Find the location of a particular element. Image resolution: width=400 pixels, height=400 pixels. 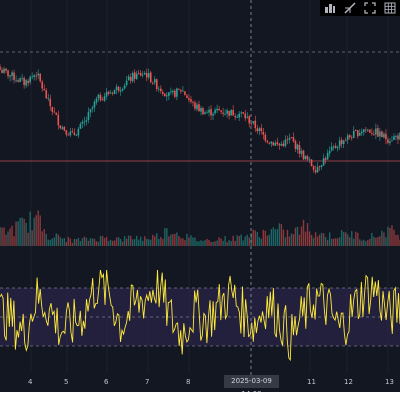

fullscreen-icon is located at coordinates (370, 8).